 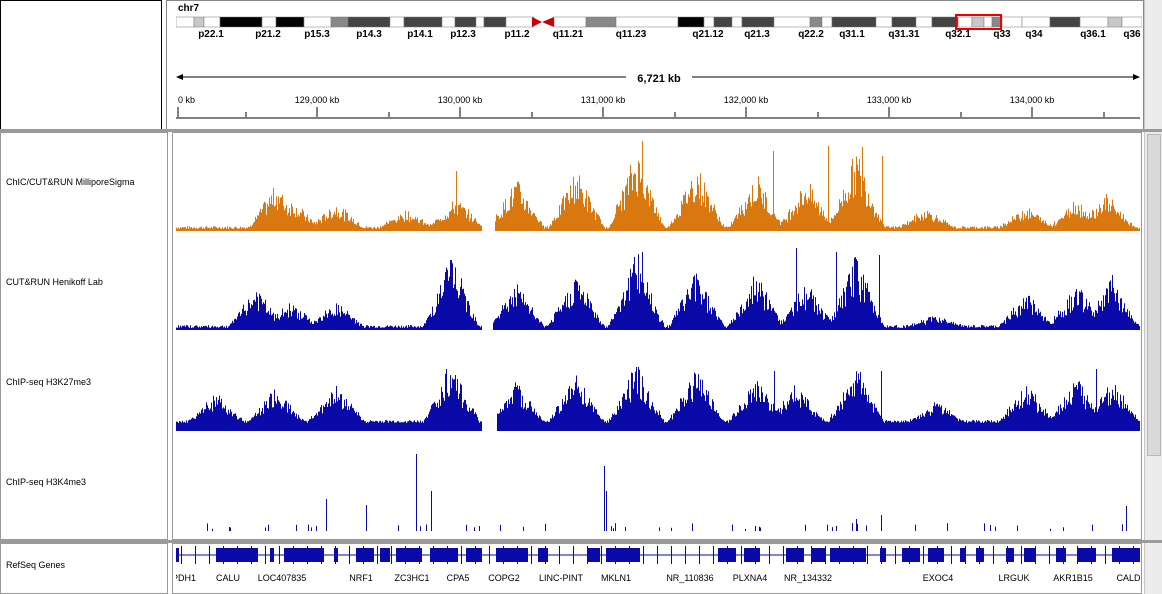 I want to click on gene-label: LRGUK, so click(x=1013, y=578).